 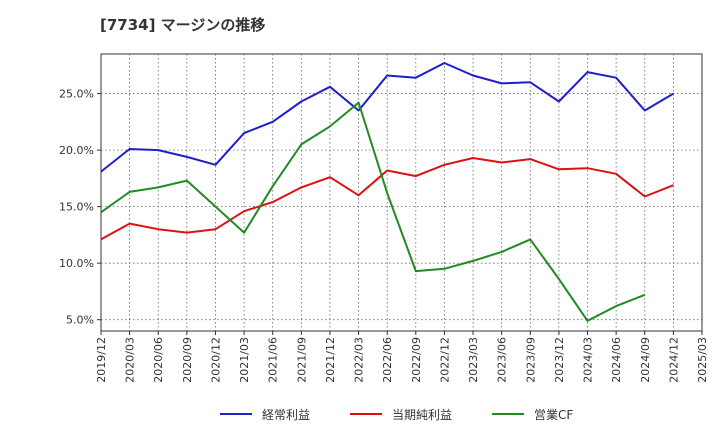 I want to click on x-tick-label: 2021/06, so click(x=273, y=360).